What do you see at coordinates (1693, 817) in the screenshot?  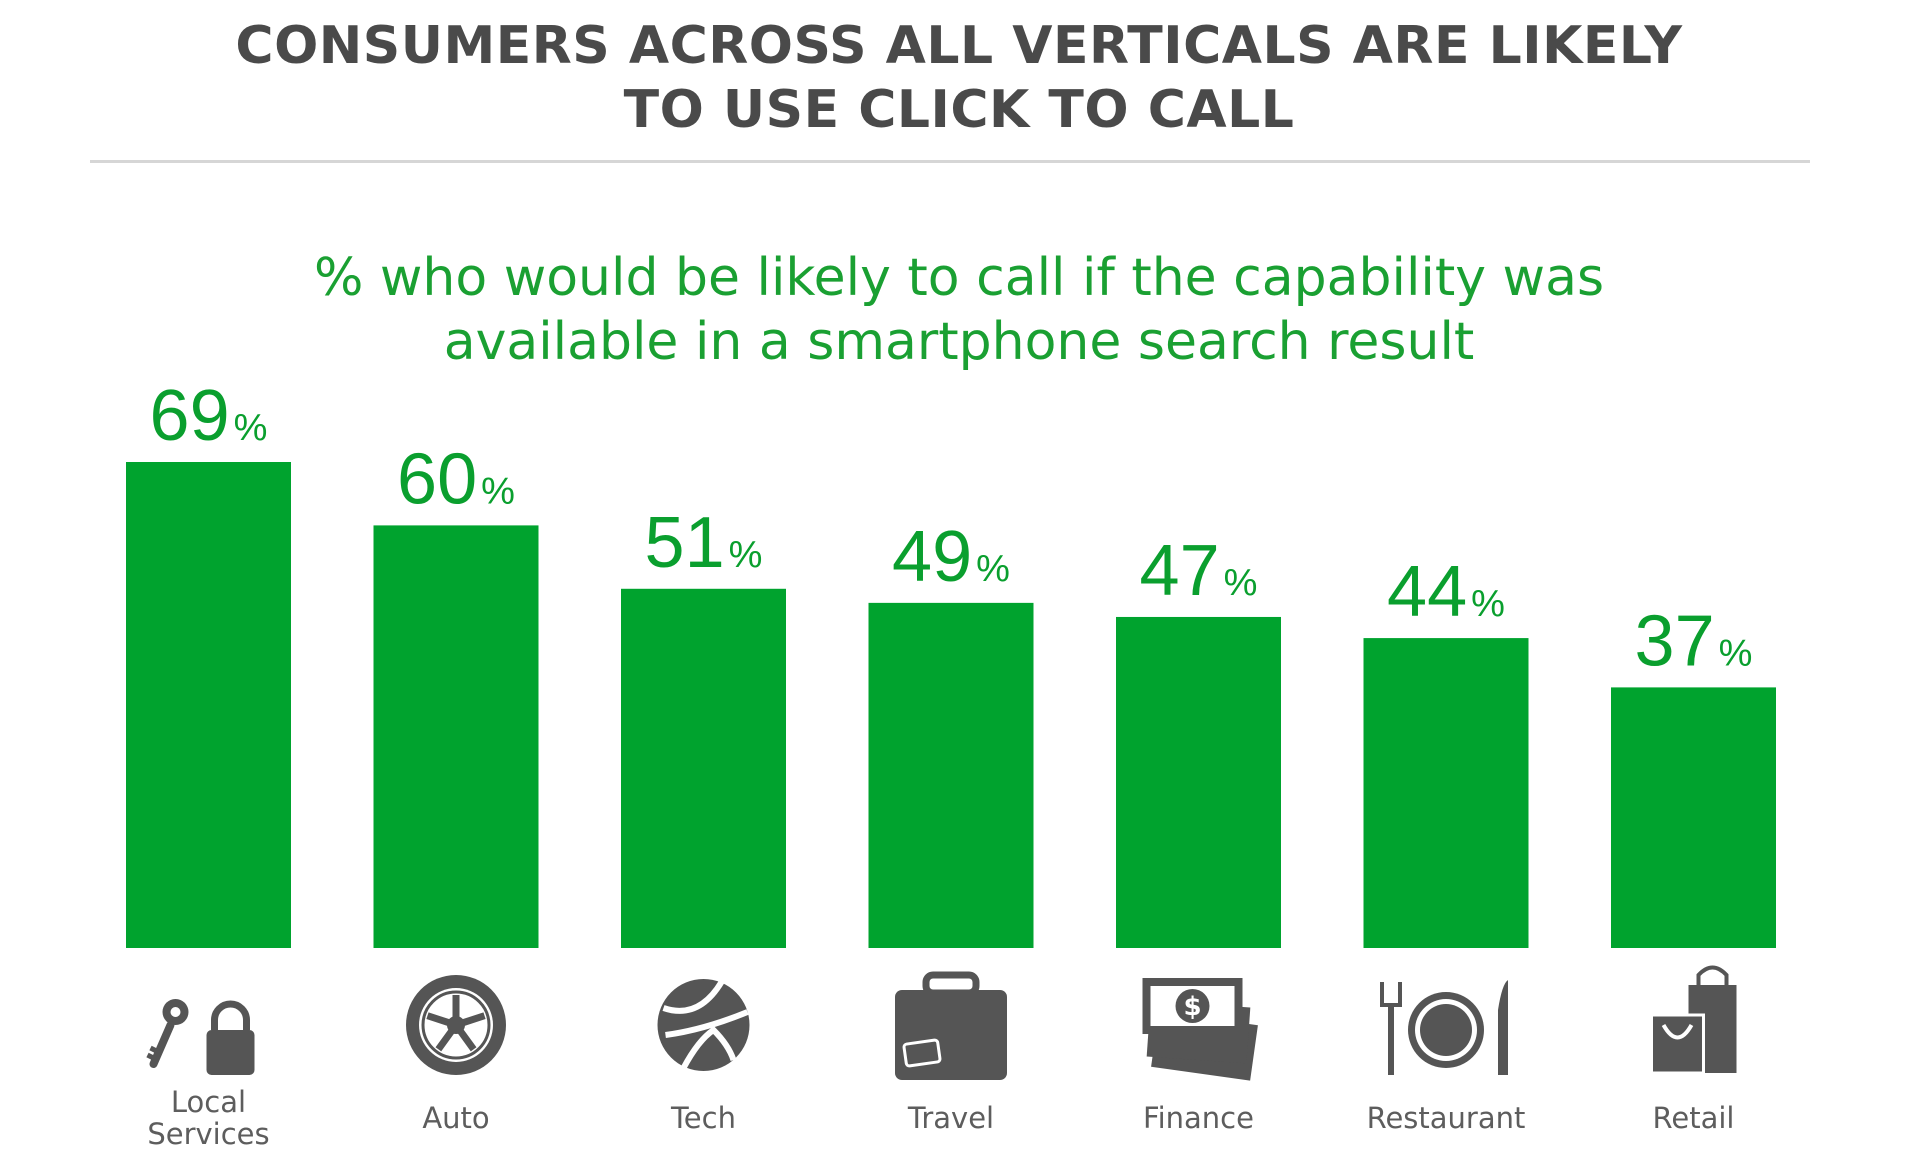 I see `bar-retail` at bounding box center [1693, 817].